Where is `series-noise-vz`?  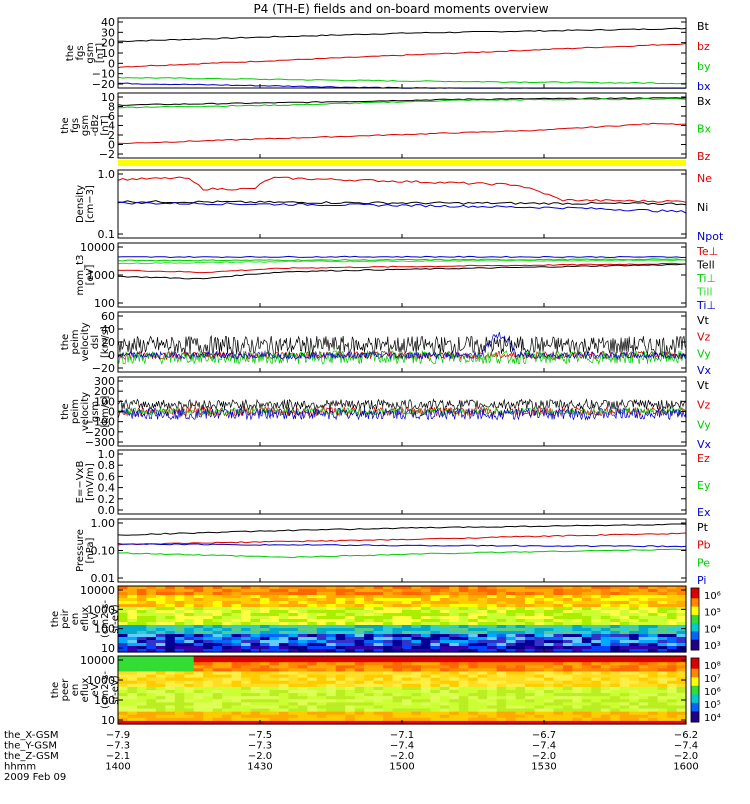
series-noise-vz is located at coordinates (402, 411).